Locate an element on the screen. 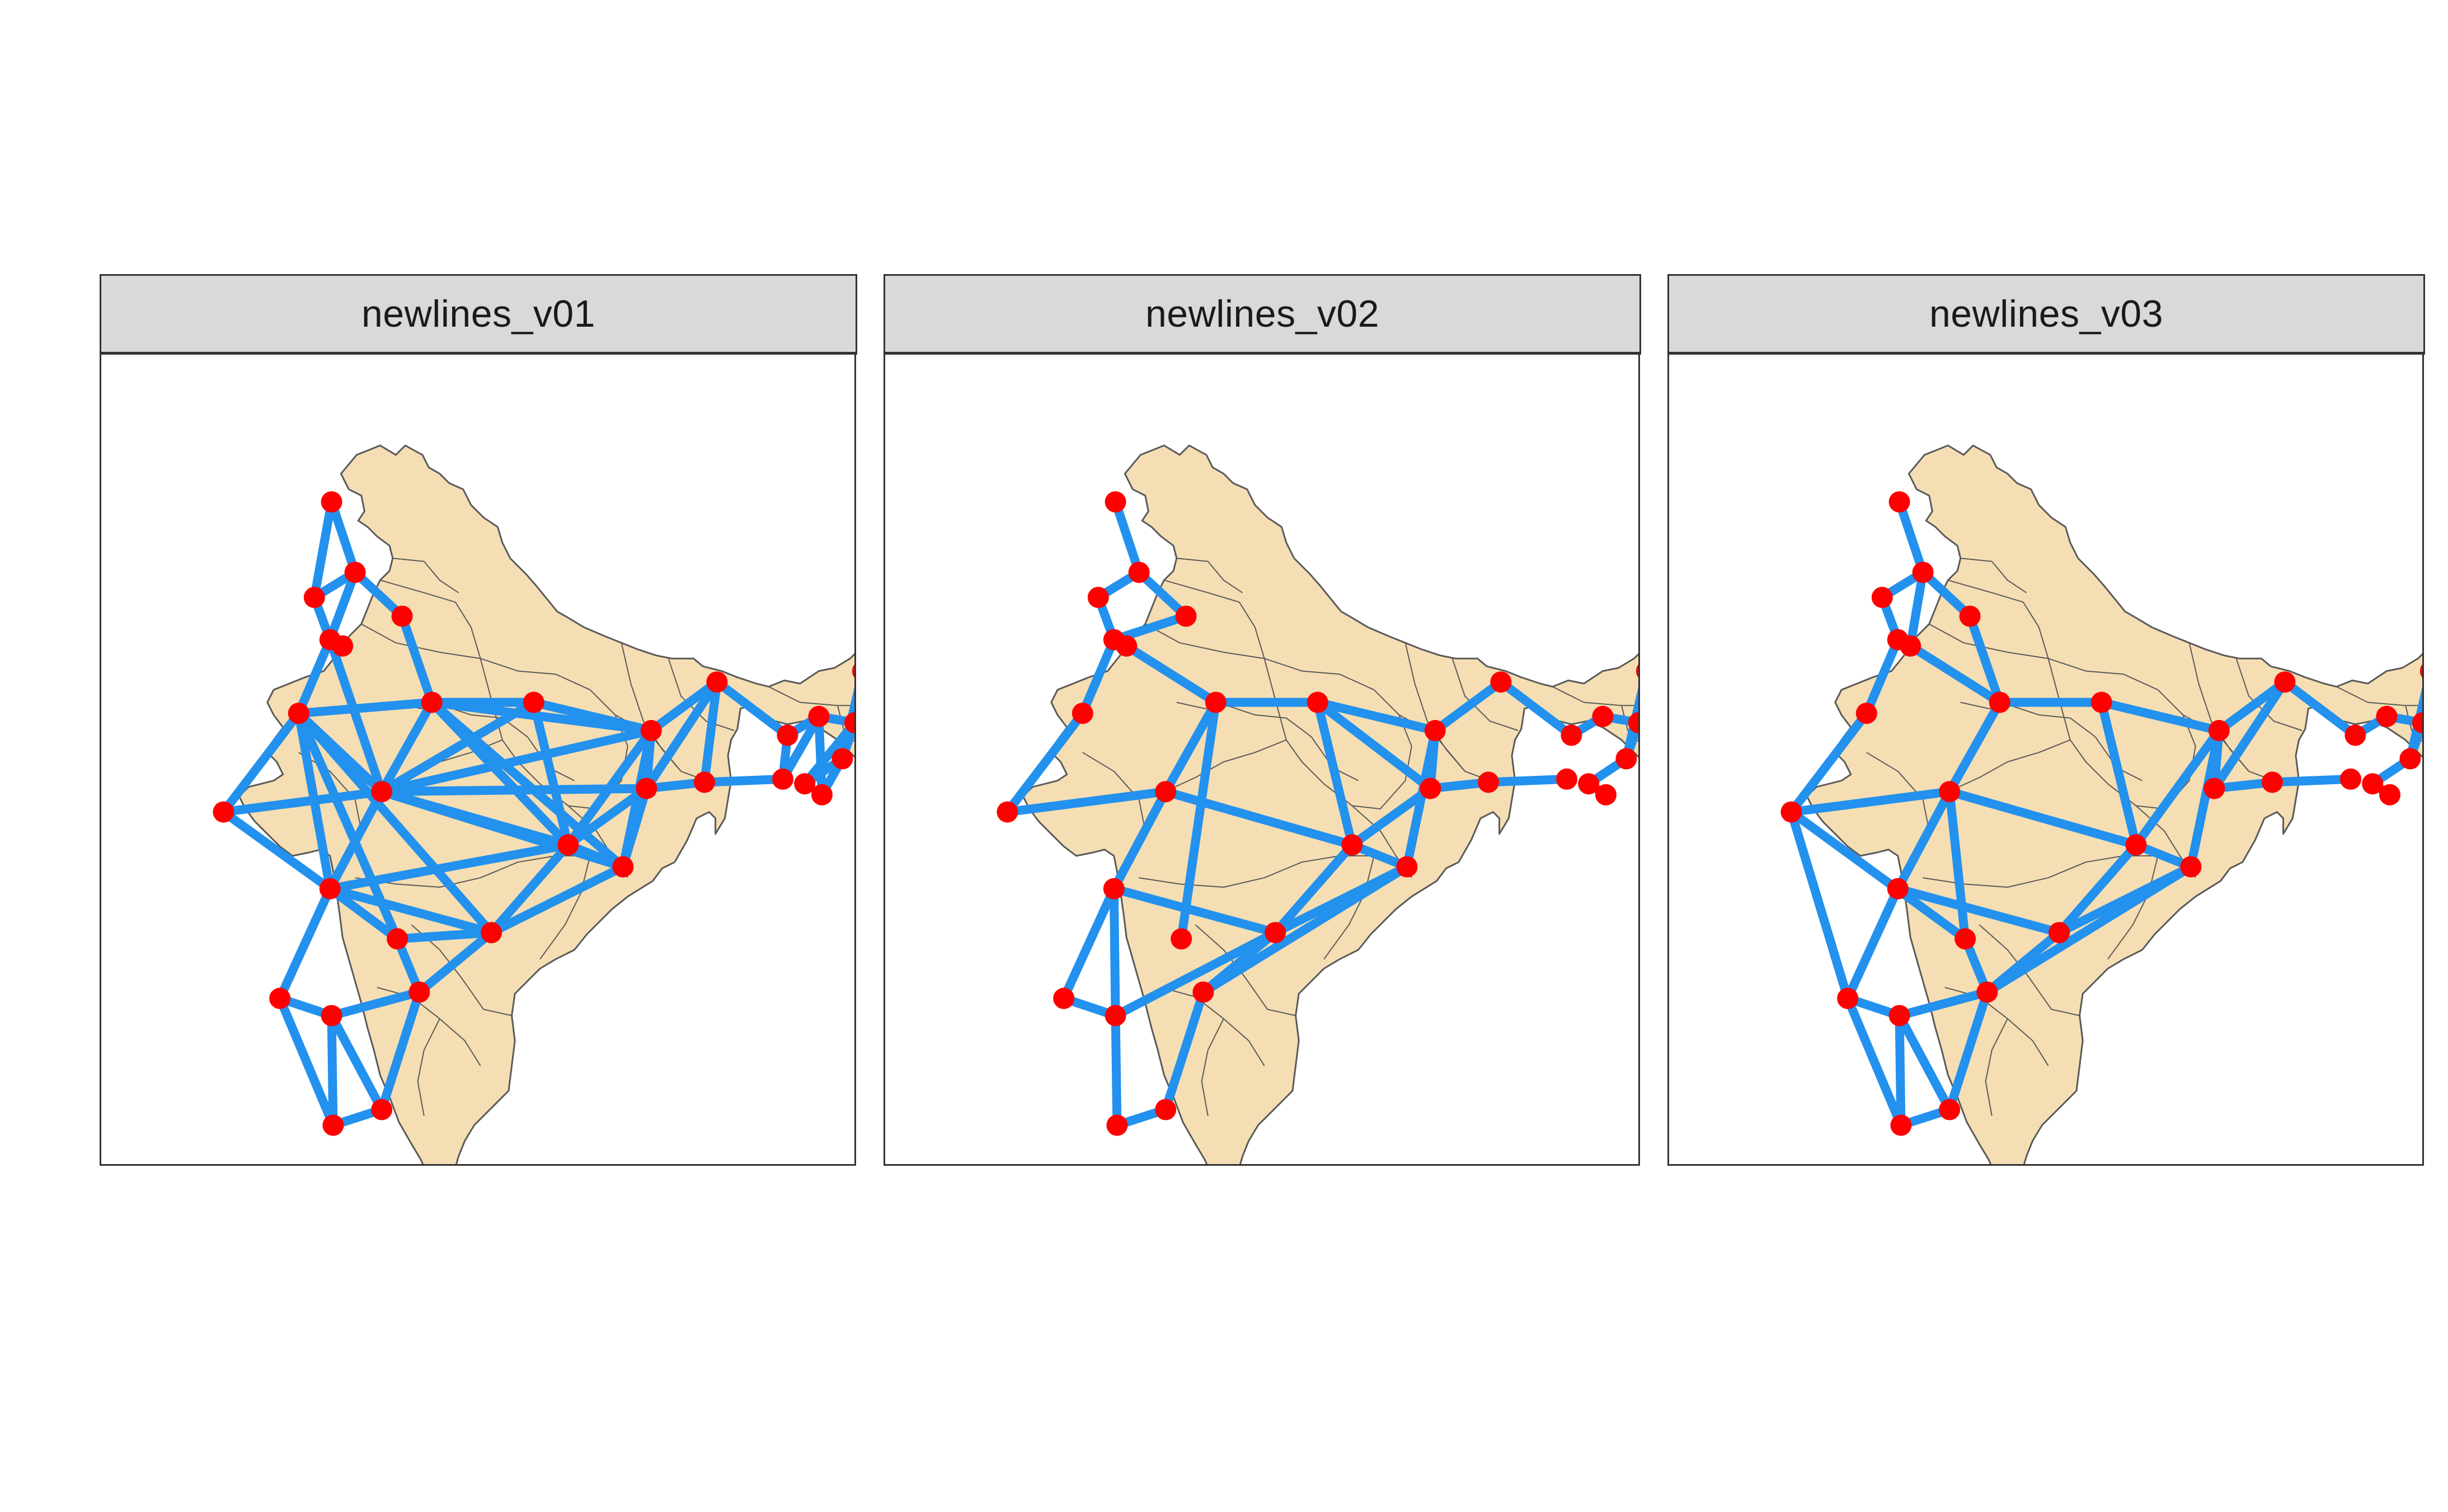 Image resolution: width=2448 pixels, height=1512 pixels. facet-strip: newlines_v02 is located at coordinates (1262, 315).